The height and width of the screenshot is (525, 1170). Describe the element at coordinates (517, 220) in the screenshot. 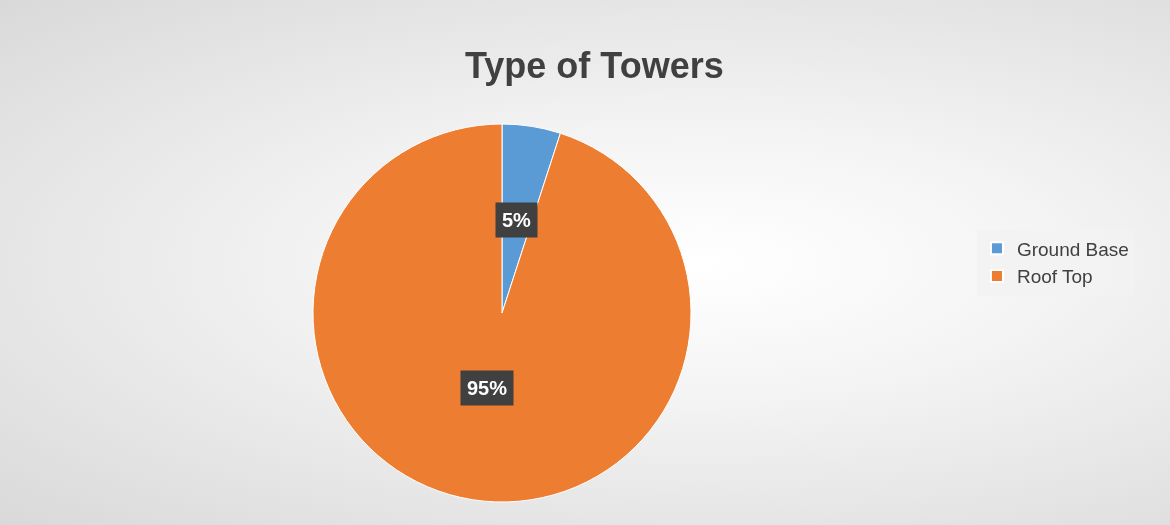

I see `data-label: 5%` at that location.